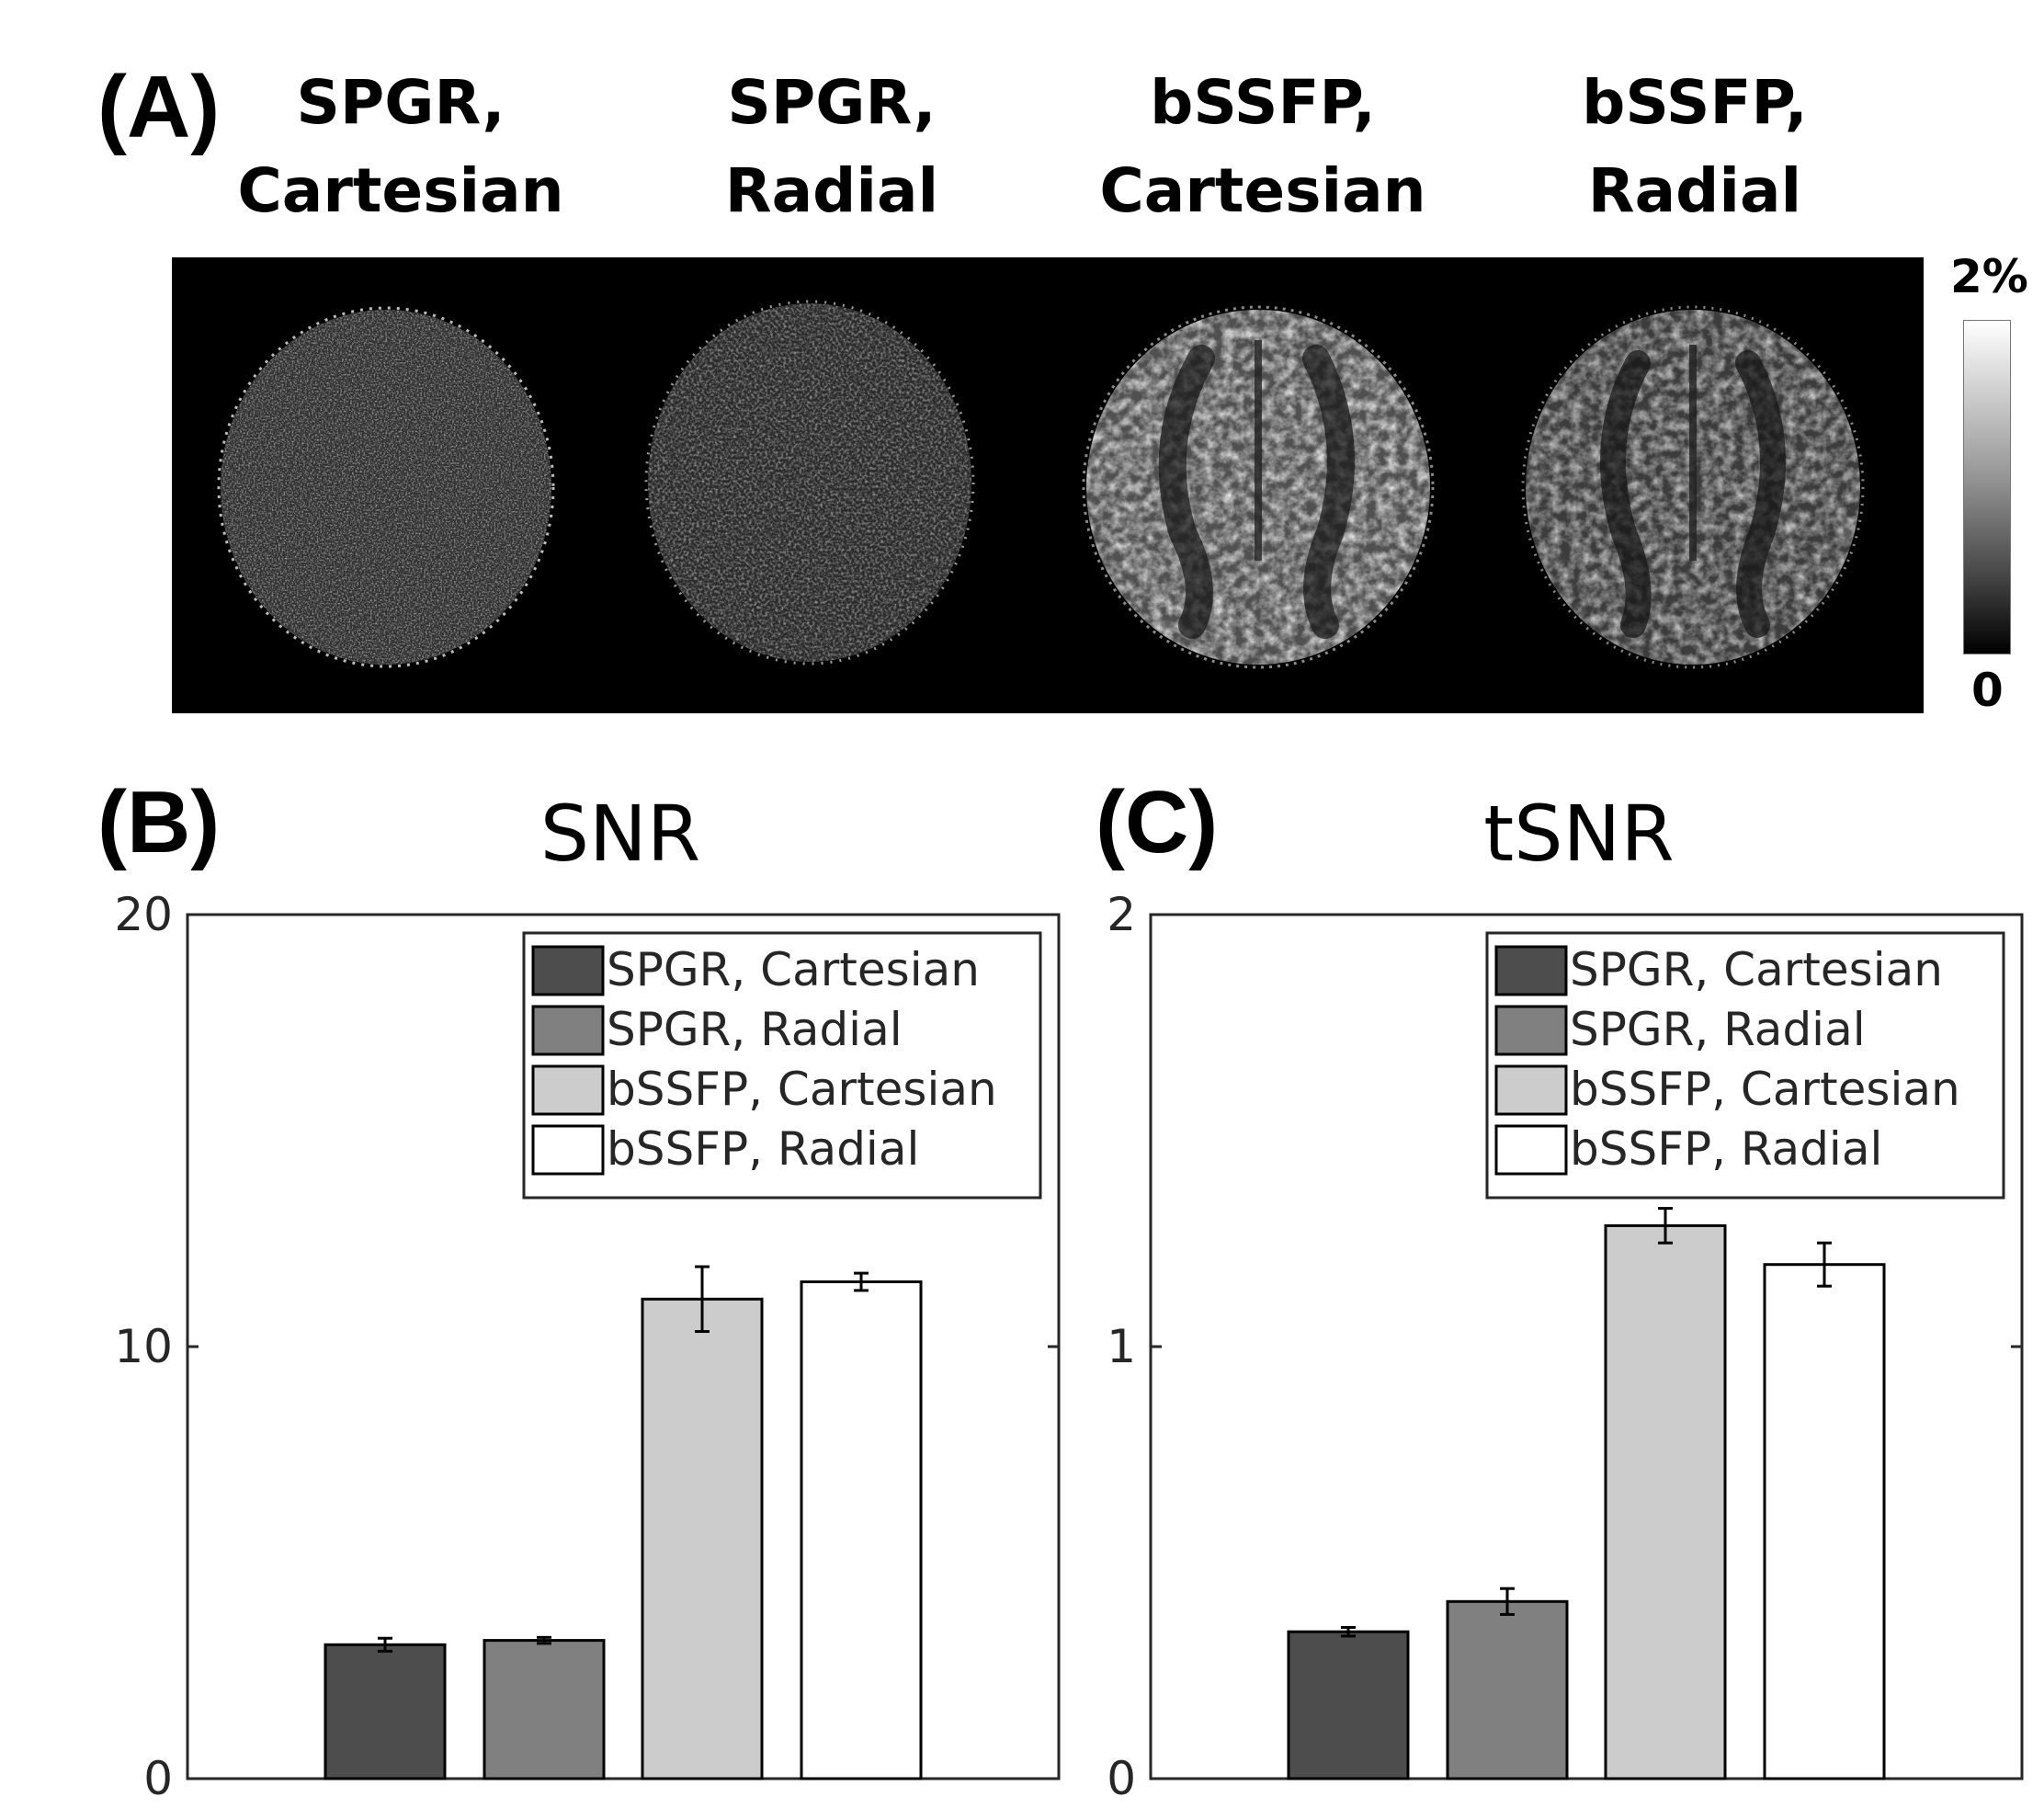 The height and width of the screenshot is (1820, 2044). Describe the element at coordinates (386, 487) in the screenshot. I see `brain-spgr-cartesian` at that location.